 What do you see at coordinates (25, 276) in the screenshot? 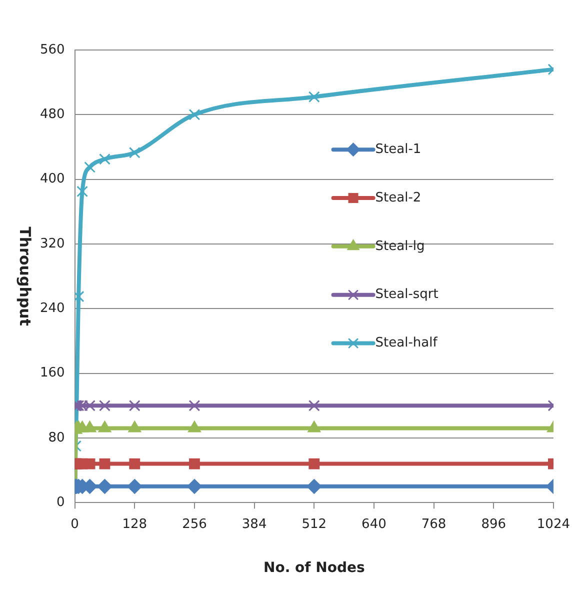
I see `y-axis-title: Throughput` at bounding box center [25, 276].